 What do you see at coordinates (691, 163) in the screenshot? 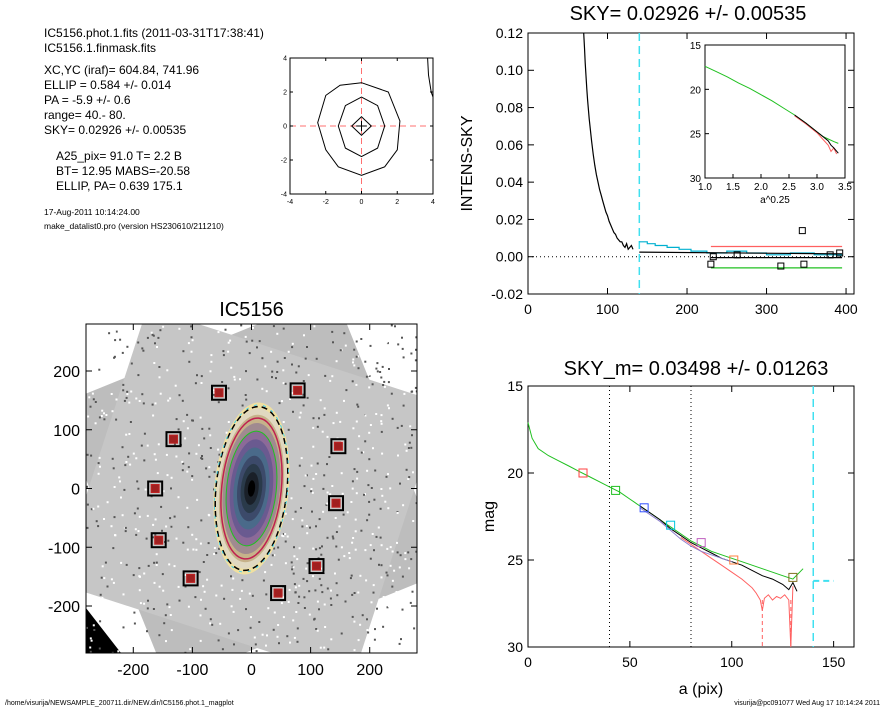
I see `sky-axes` at bounding box center [691, 163].